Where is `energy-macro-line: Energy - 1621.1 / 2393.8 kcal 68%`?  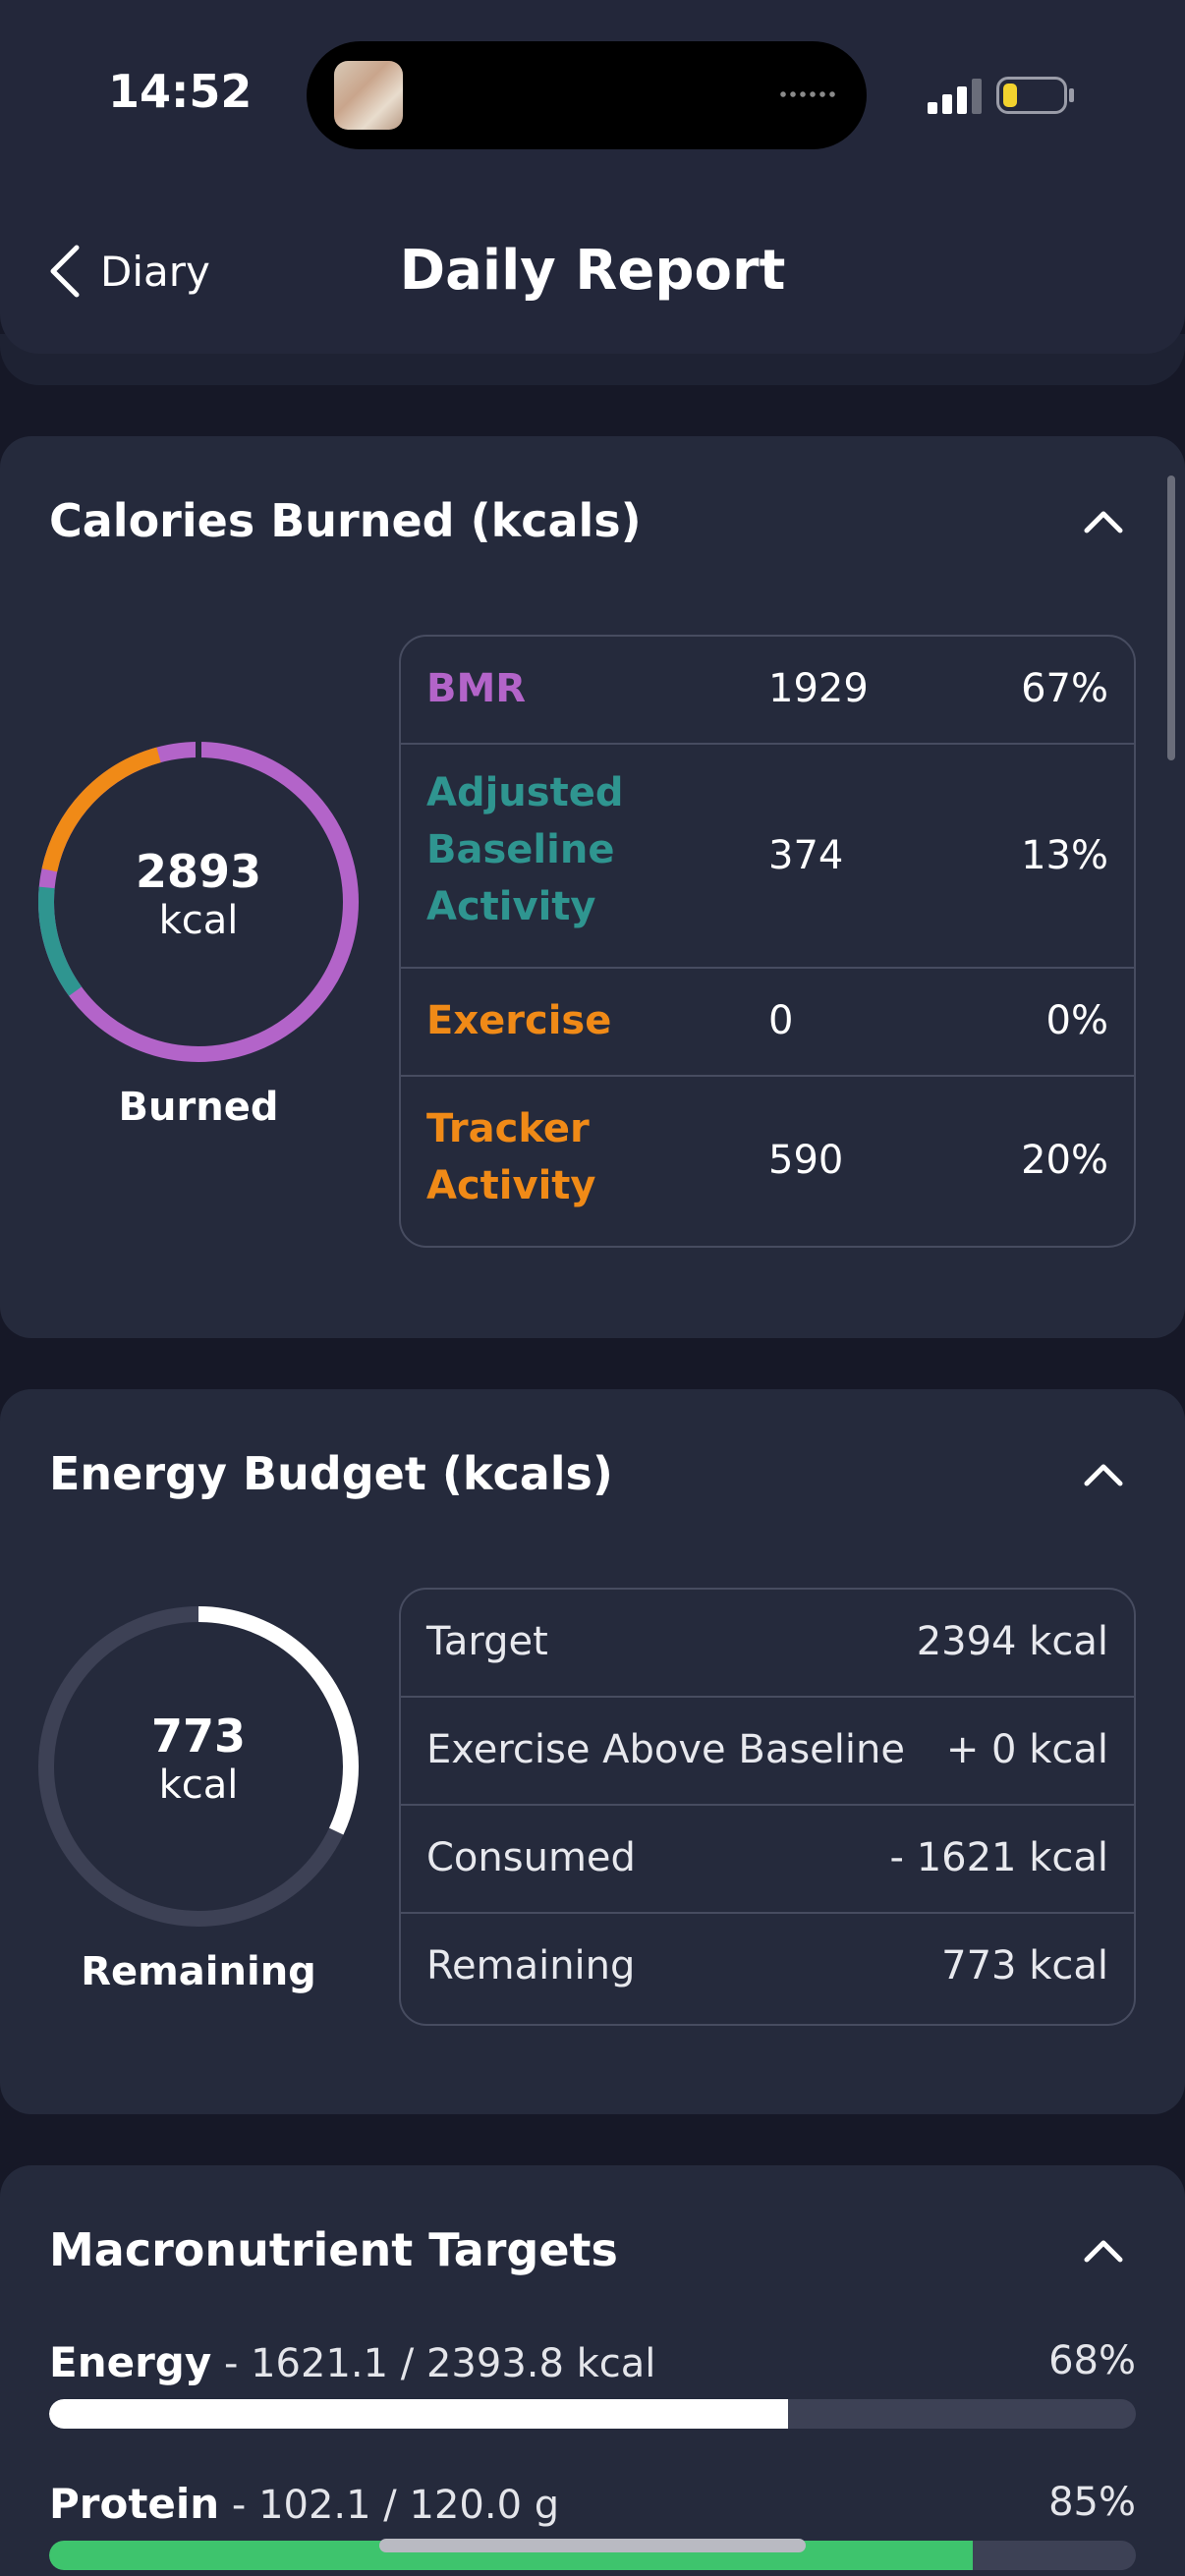 energy-macro-line: Energy - 1621.1 / 2393.8 kcal 68% is located at coordinates (592, 2367).